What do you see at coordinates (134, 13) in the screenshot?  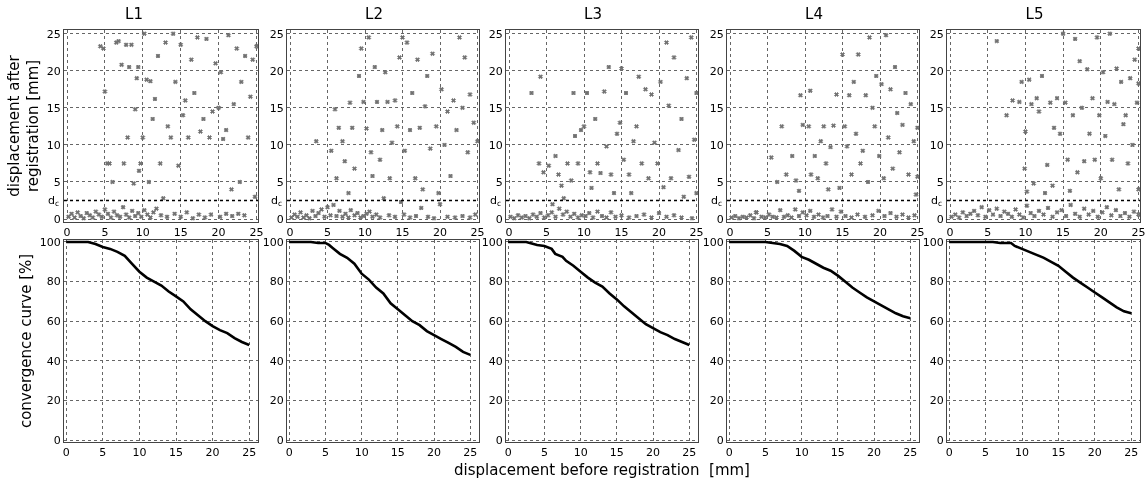 I see `chart-title: L1` at bounding box center [134, 13].